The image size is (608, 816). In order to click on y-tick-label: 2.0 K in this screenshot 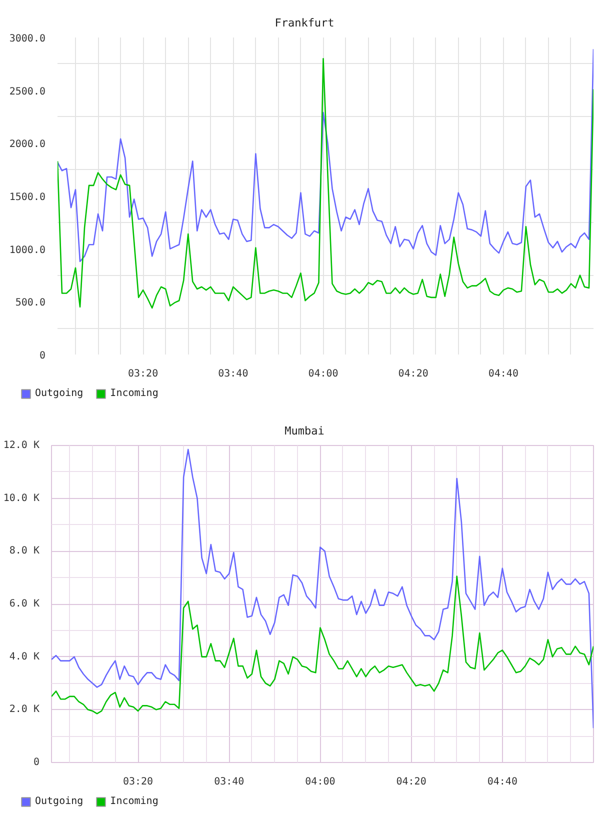, I will do `click(24, 710)`.